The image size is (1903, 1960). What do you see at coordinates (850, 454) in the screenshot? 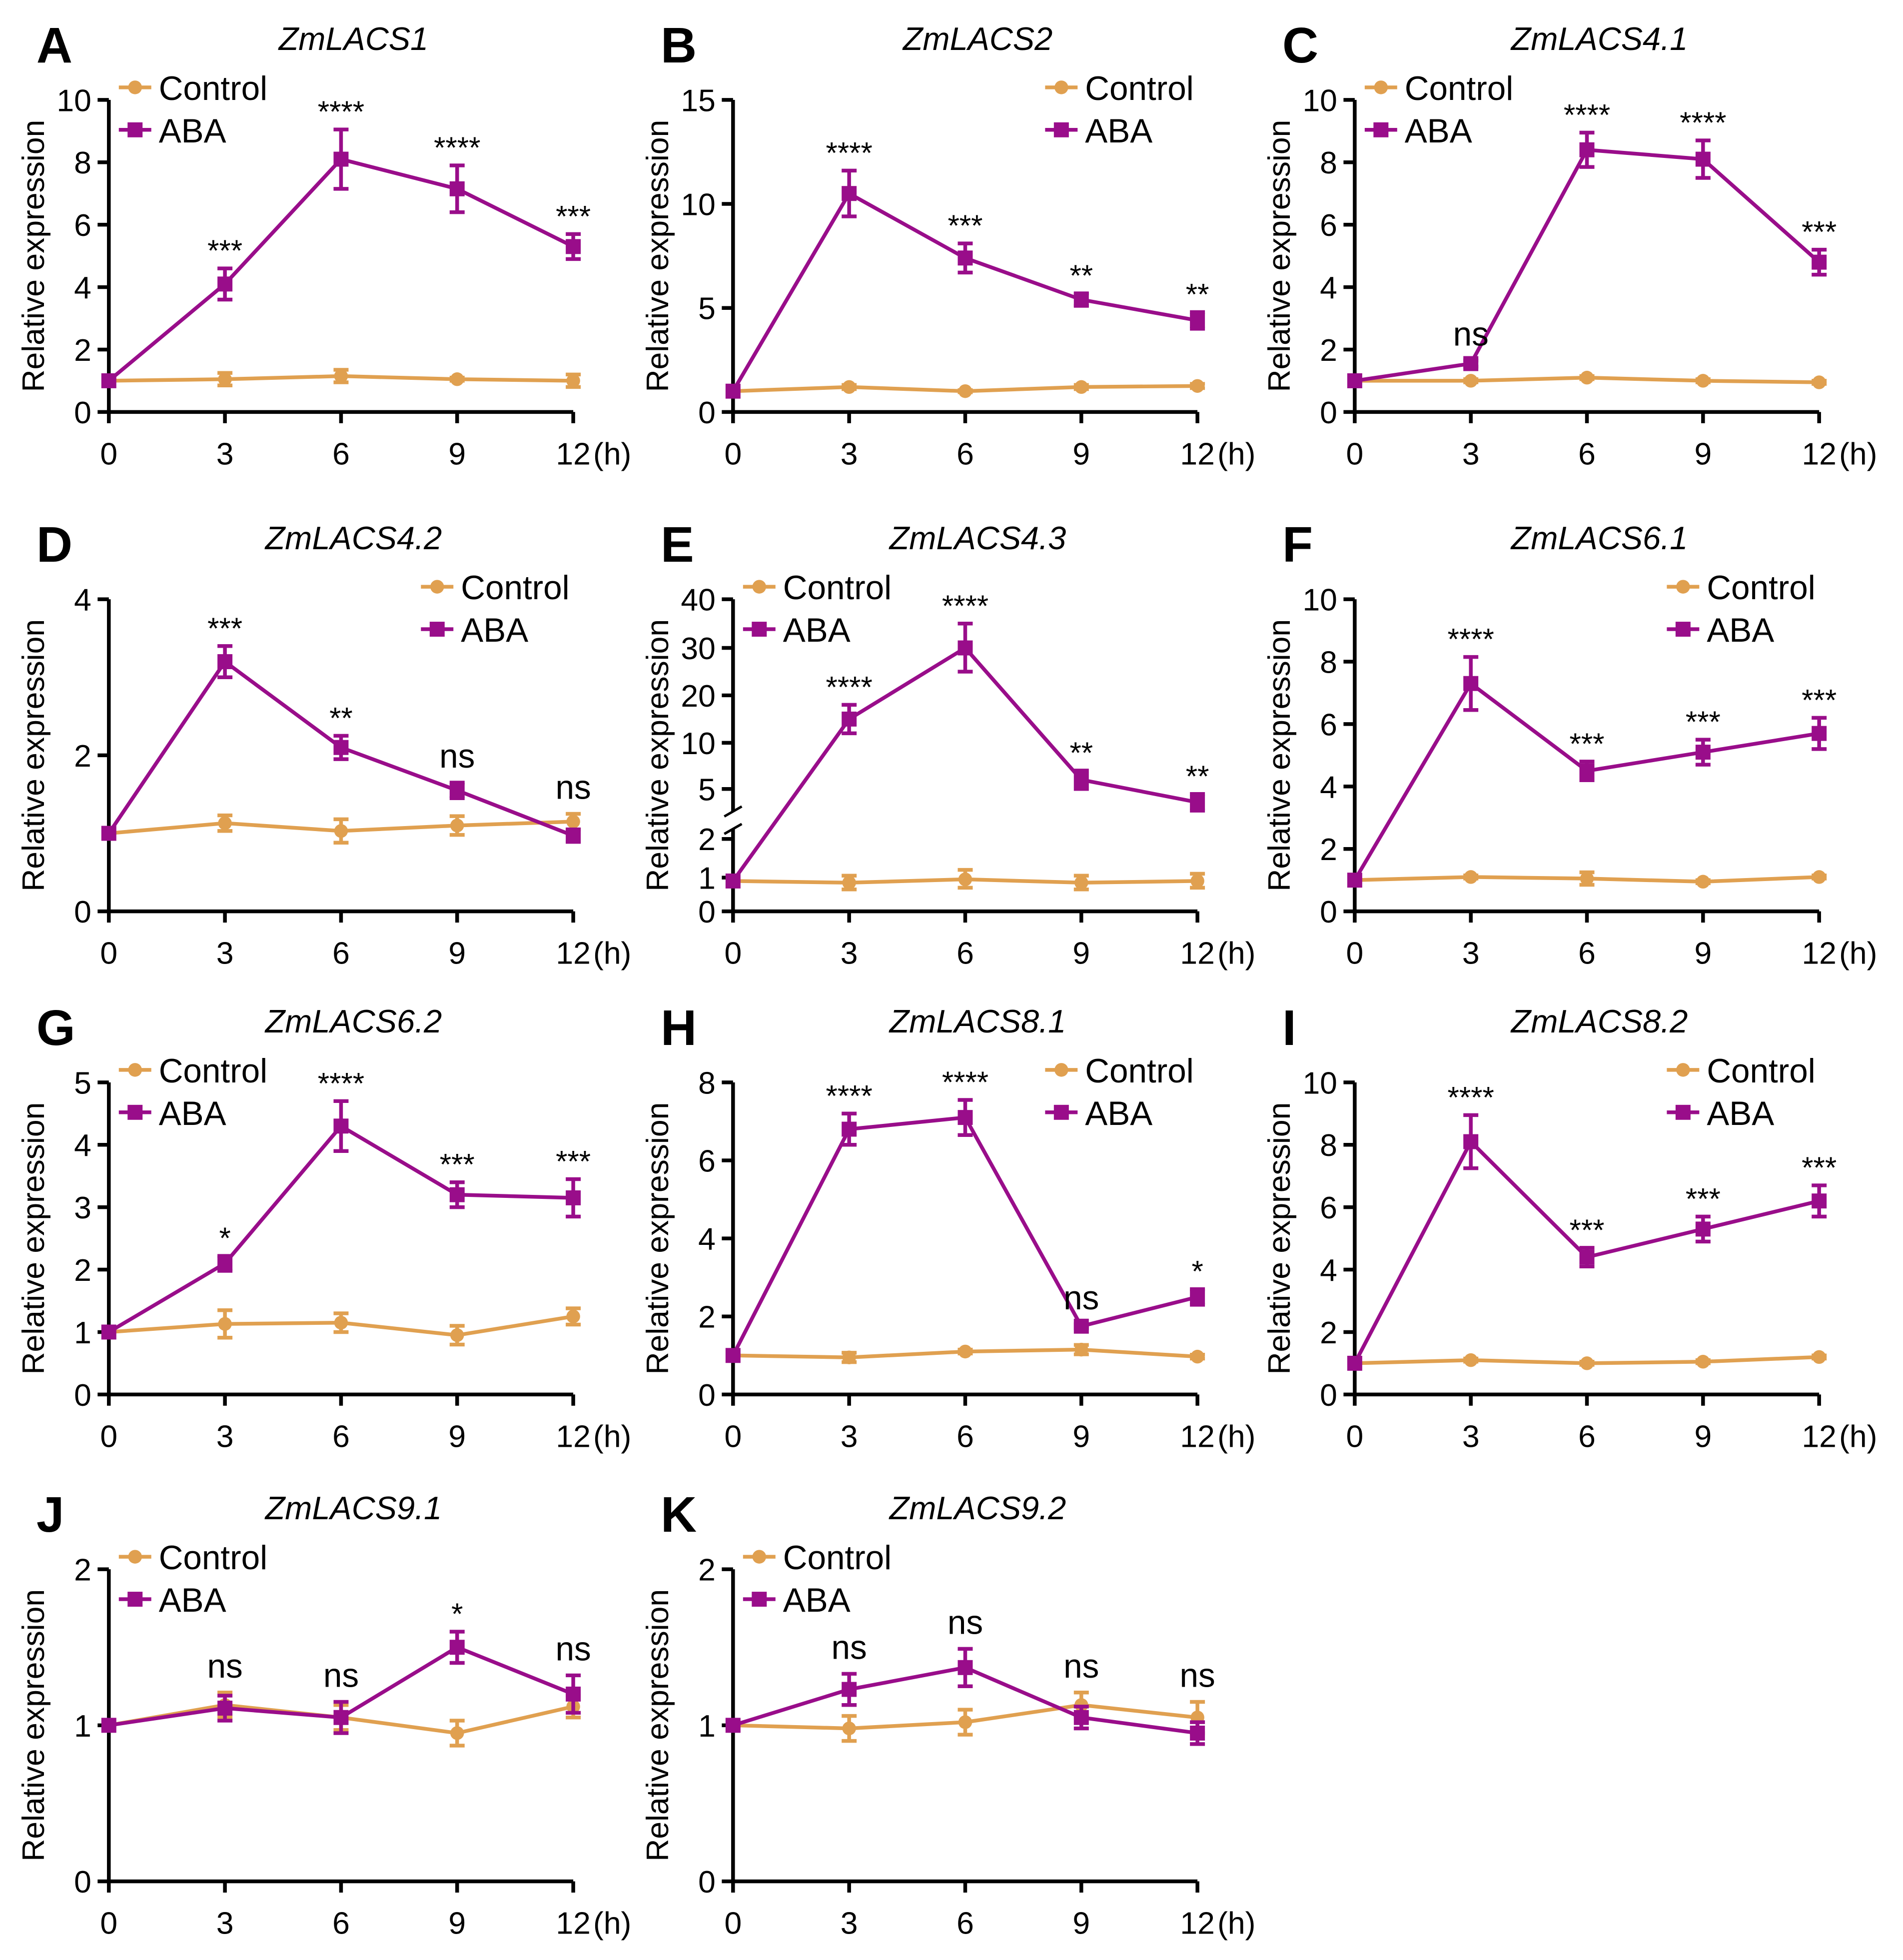
I see `x-tick-label: 3` at bounding box center [850, 454].